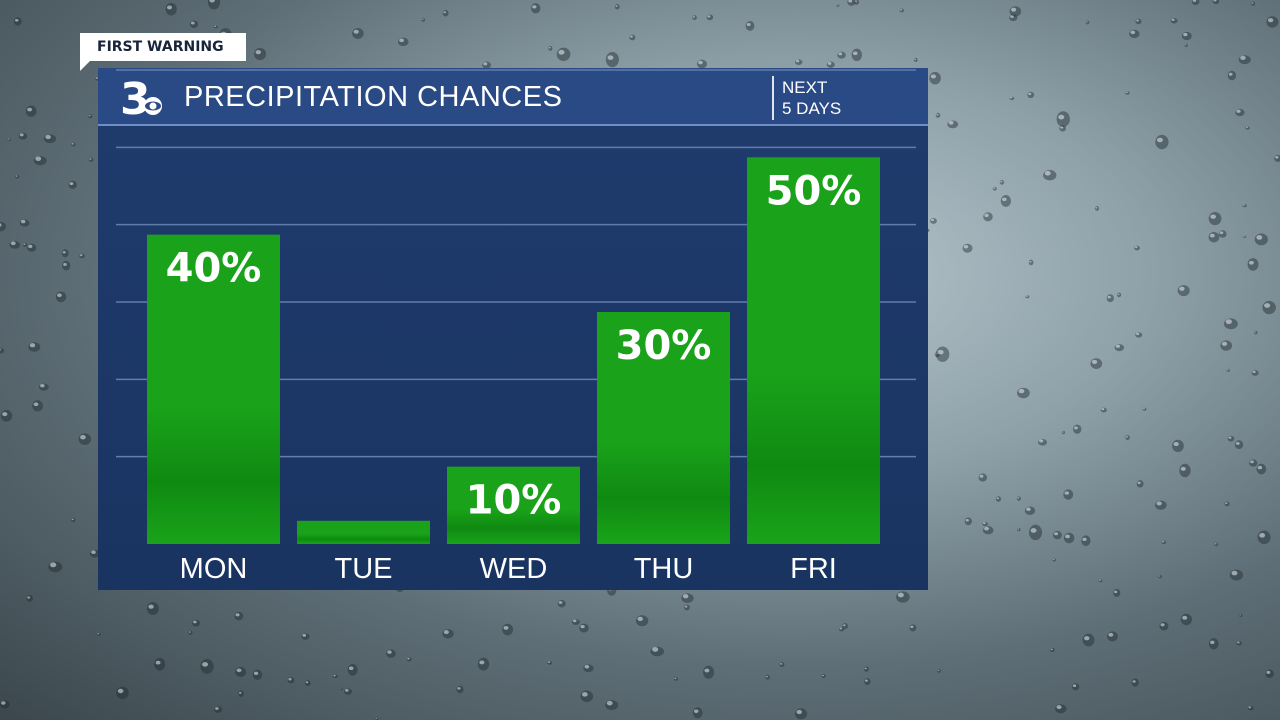 The width and height of the screenshot is (1280, 720). What do you see at coordinates (514, 501) in the screenshot?
I see `data-label-wed: 10%` at bounding box center [514, 501].